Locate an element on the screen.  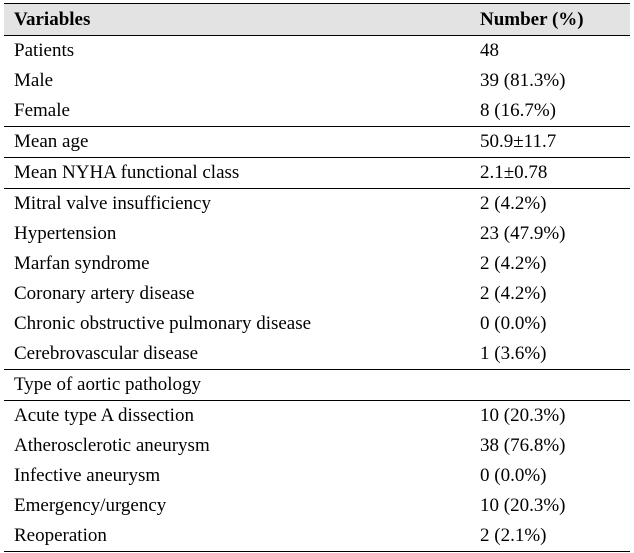
table-row: Marfan syndrome 2 (4.2%) is located at coordinates (317, 264).